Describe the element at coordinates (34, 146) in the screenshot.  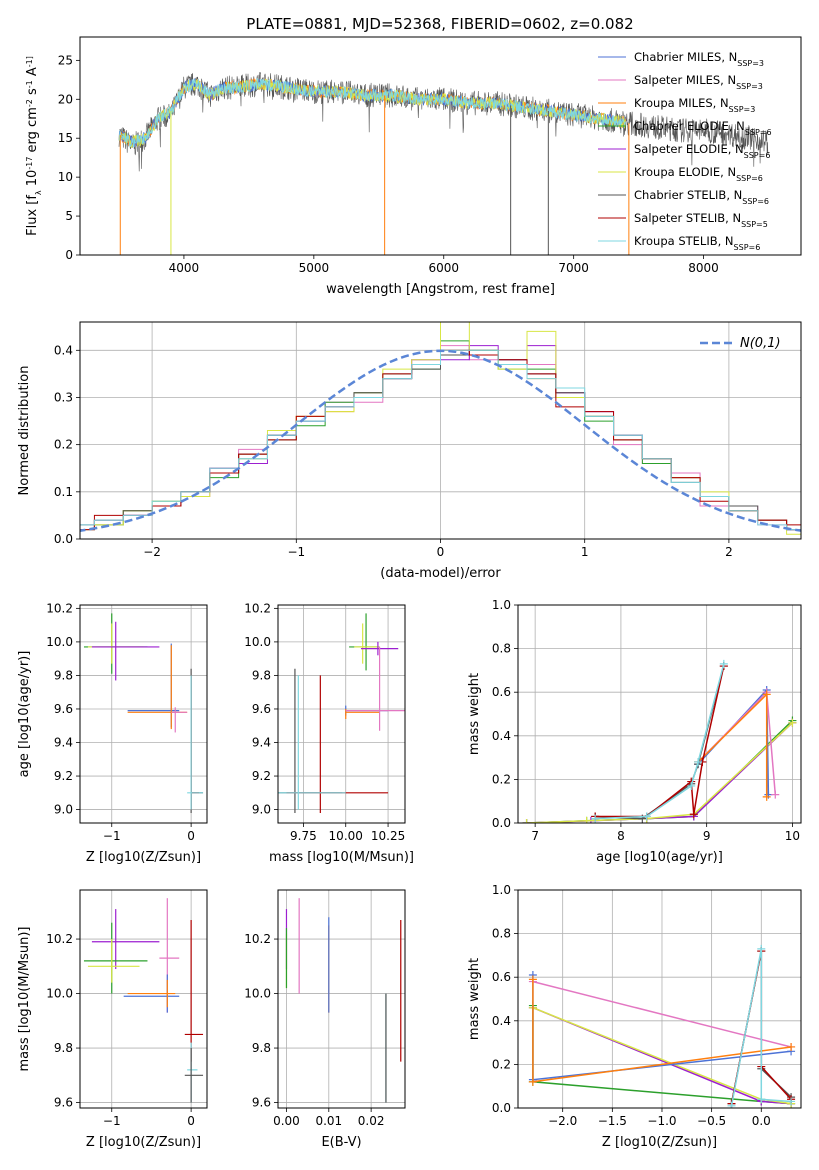
I see `y-axis-label: Flux [fλ 10-17 erg cm-2 s-1 A-1]` at that location.